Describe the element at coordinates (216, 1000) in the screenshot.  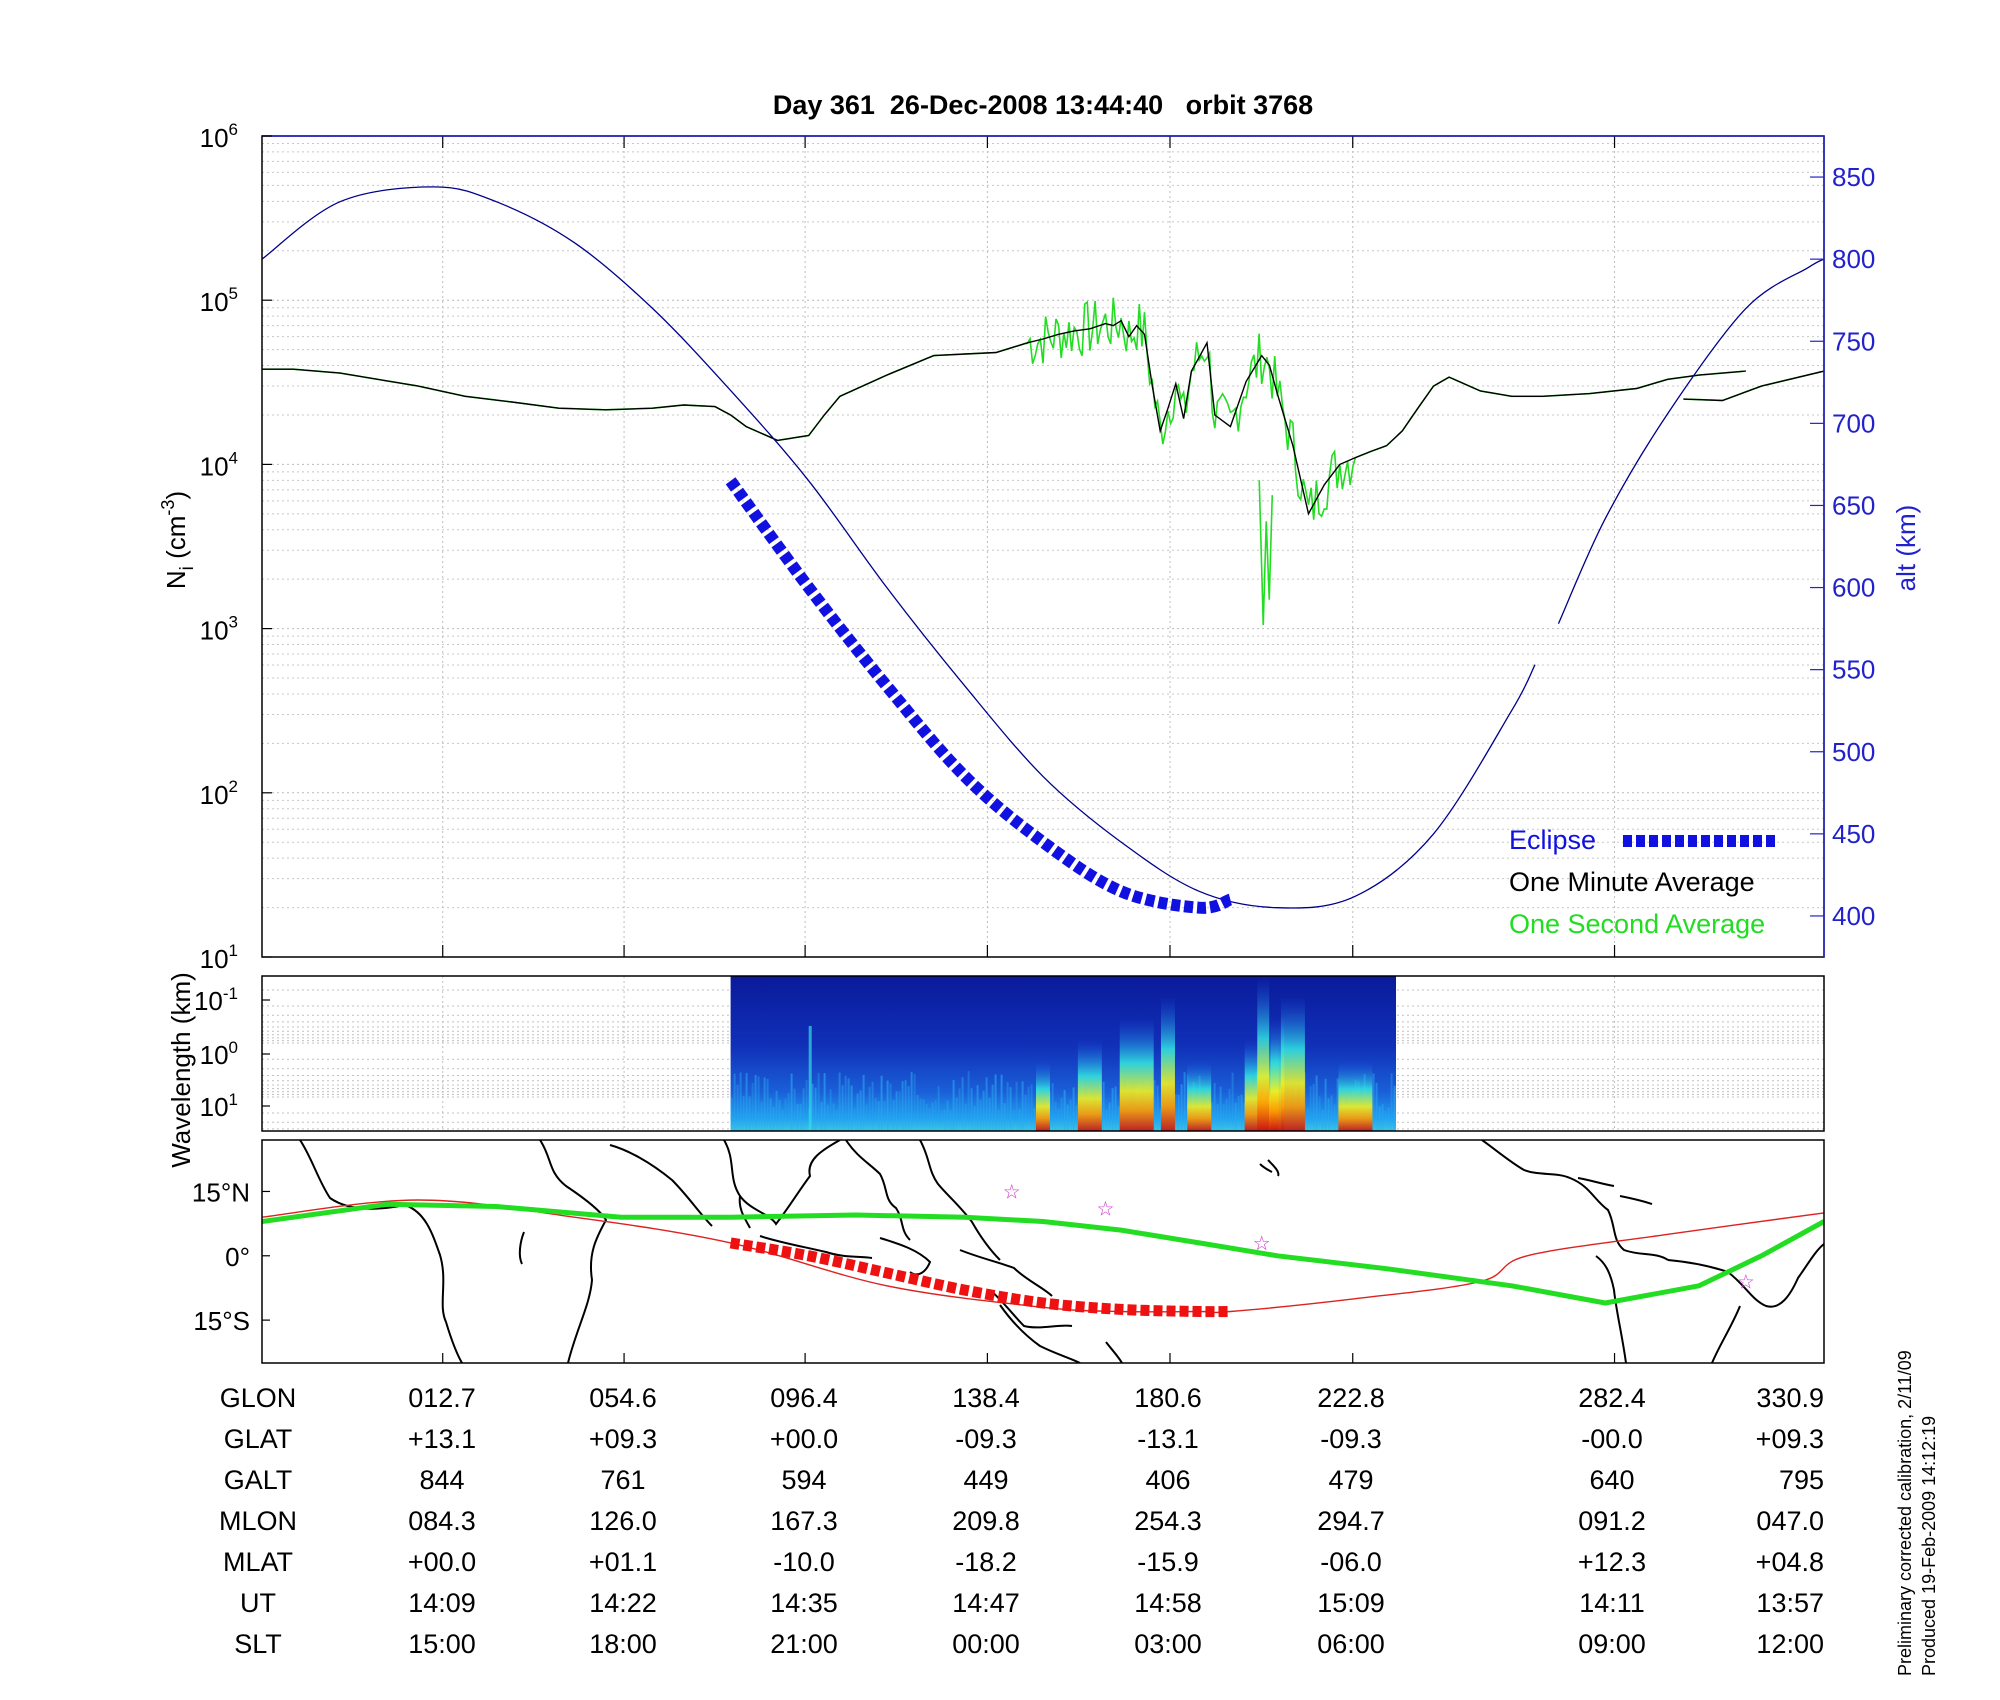
I see `spectrogram-y-tick-label: 10-1` at that location.